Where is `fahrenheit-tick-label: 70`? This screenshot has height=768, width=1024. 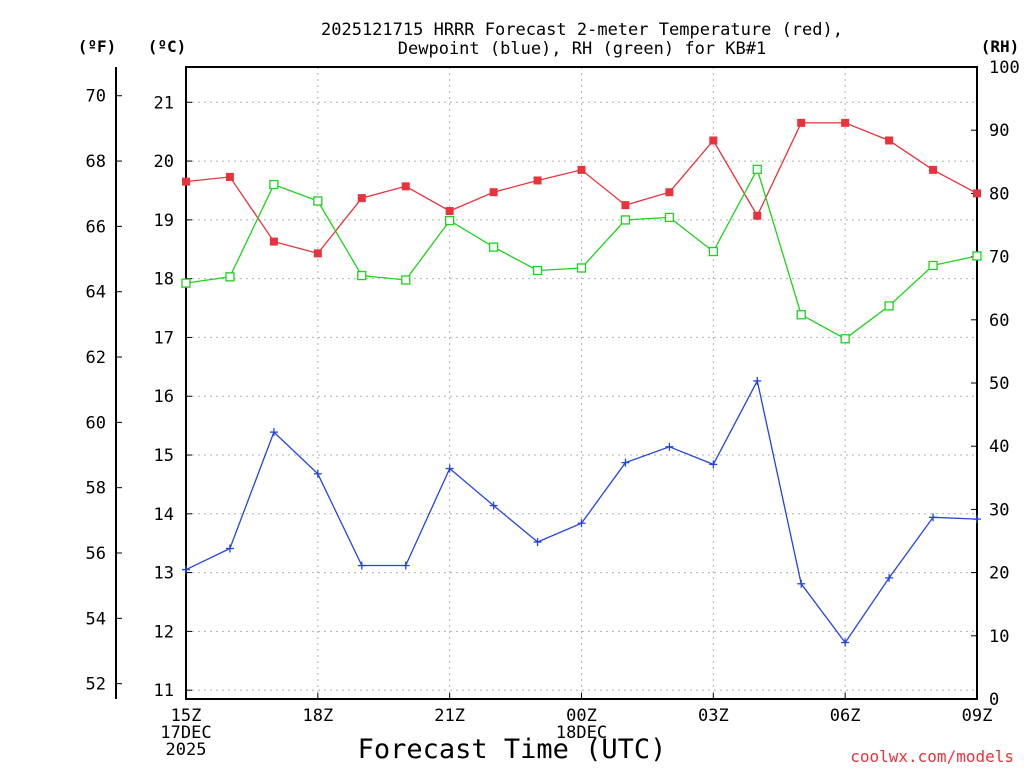
fahrenheit-tick-label: 70 is located at coordinates (96, 97).